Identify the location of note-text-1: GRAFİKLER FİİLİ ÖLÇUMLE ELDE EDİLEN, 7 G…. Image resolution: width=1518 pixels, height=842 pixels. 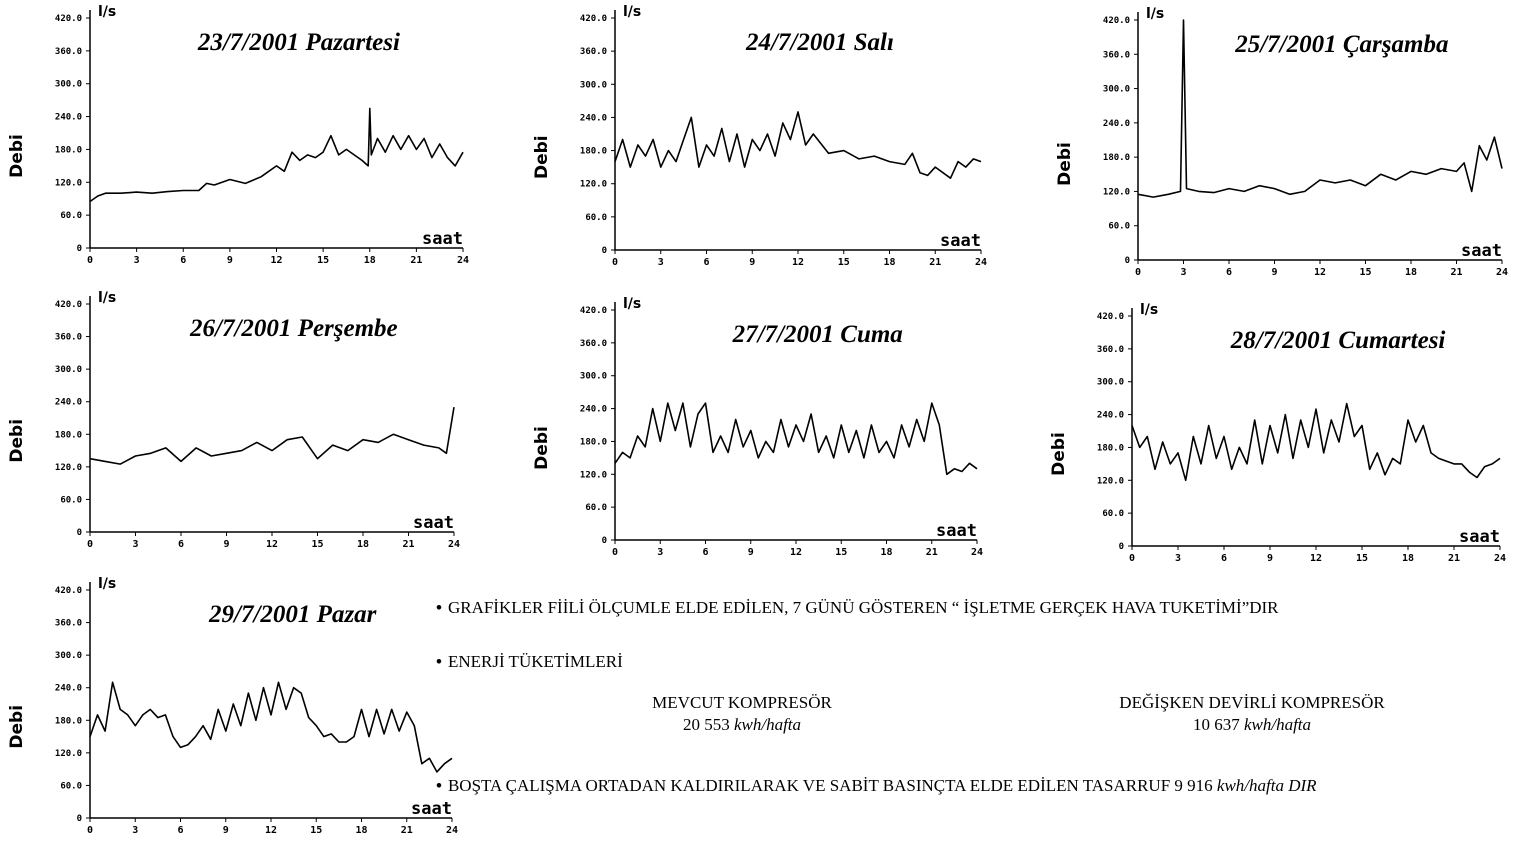
(863, 607).